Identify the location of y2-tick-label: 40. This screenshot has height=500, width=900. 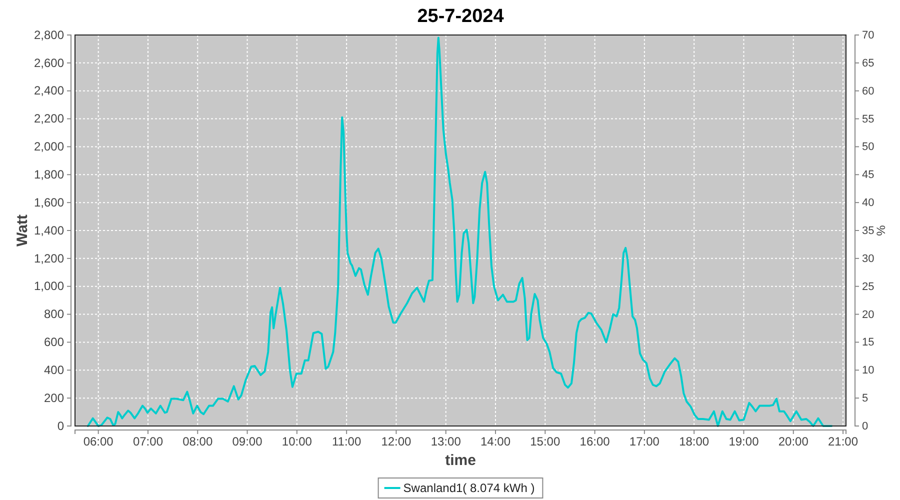
(868, 203).